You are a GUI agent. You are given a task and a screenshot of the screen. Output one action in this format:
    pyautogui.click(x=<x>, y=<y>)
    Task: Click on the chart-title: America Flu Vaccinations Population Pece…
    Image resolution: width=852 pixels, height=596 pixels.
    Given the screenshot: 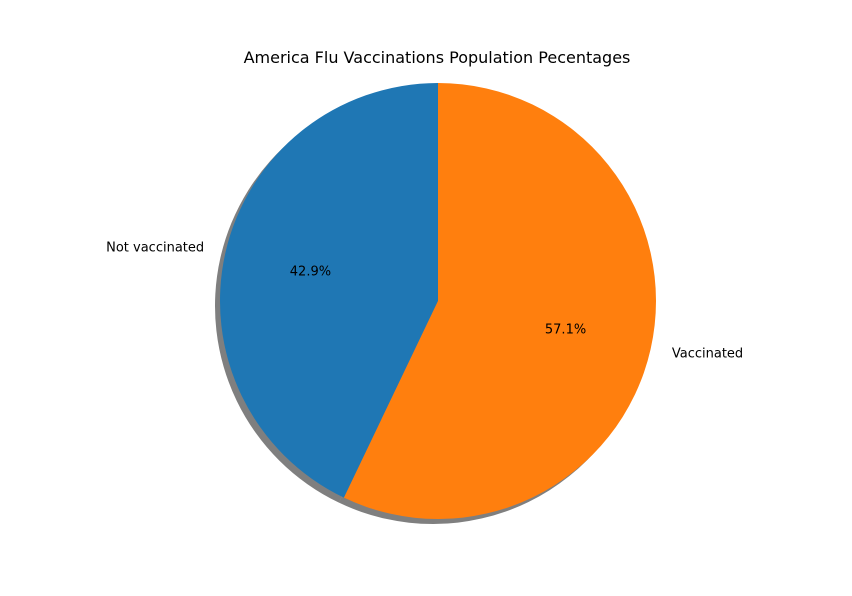 What is the action you would take?
    pyautogui.click(x=437, y=57)
    